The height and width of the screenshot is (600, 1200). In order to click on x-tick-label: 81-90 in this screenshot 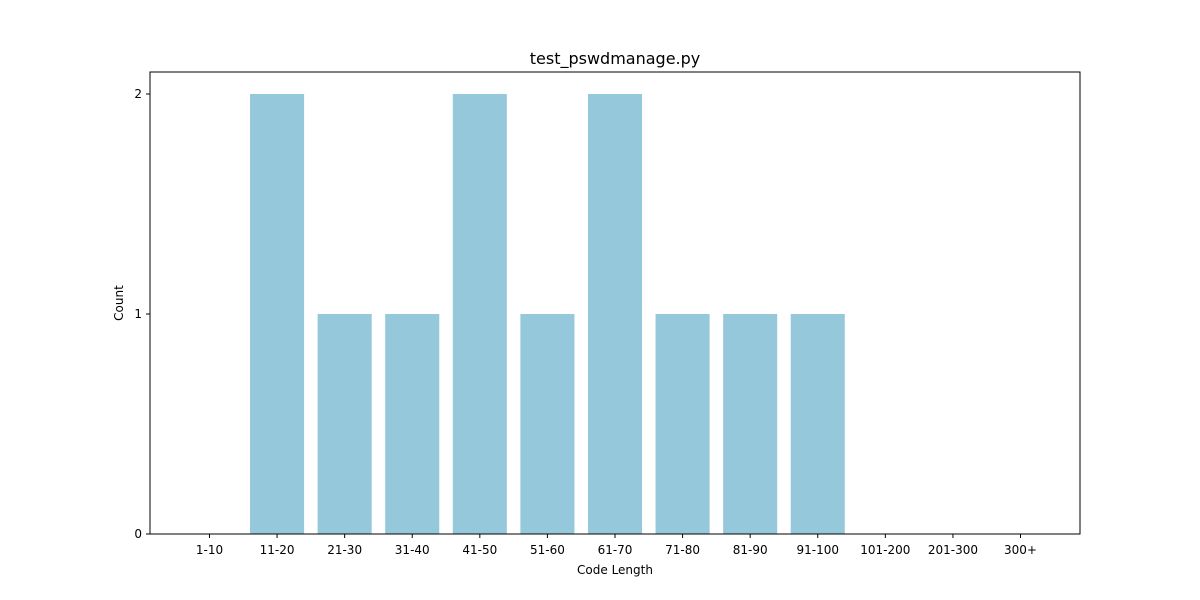, I will do `click(750, 550)`.